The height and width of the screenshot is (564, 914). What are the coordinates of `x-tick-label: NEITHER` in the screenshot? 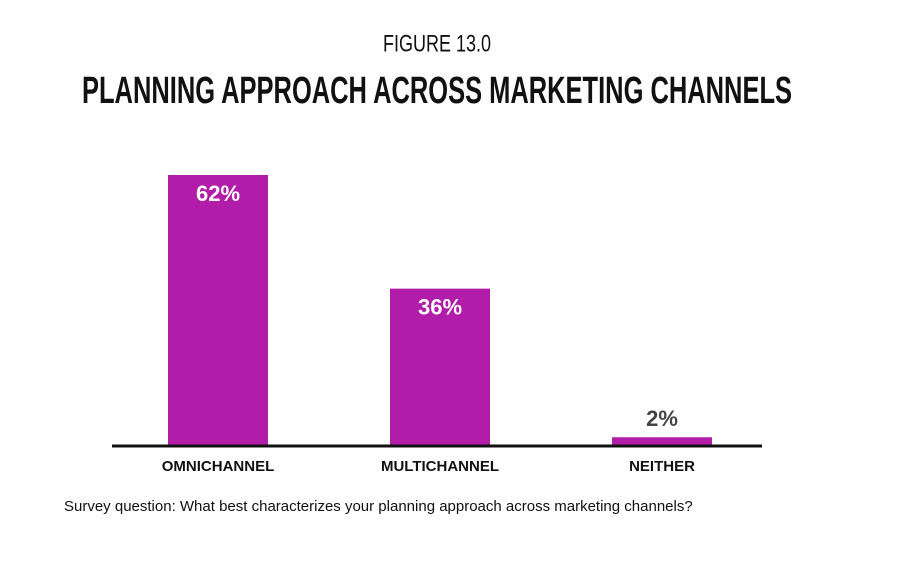 It's located at (662, 466).